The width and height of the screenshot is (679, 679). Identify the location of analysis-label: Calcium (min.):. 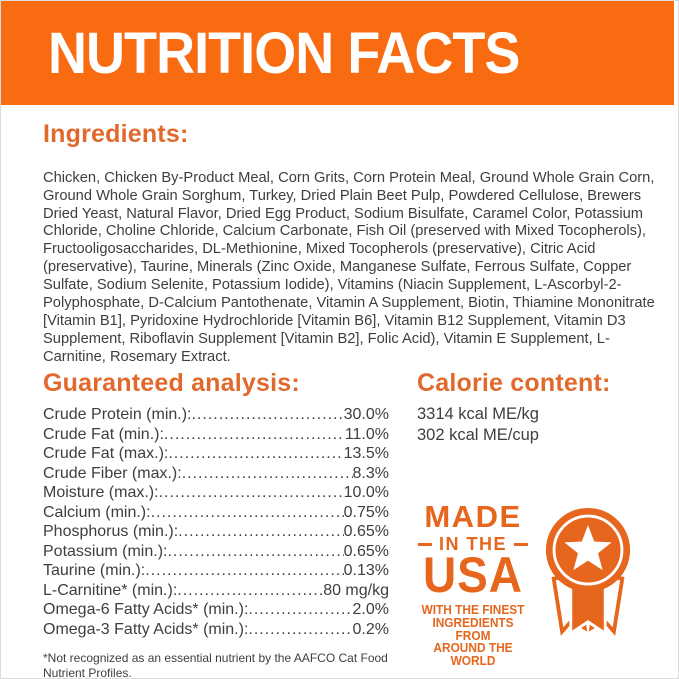
(97, 512).